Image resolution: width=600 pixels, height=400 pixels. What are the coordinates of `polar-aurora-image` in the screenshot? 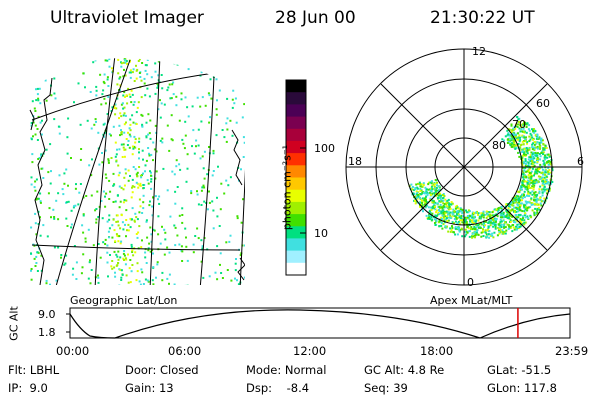 It's located at (481, 177).